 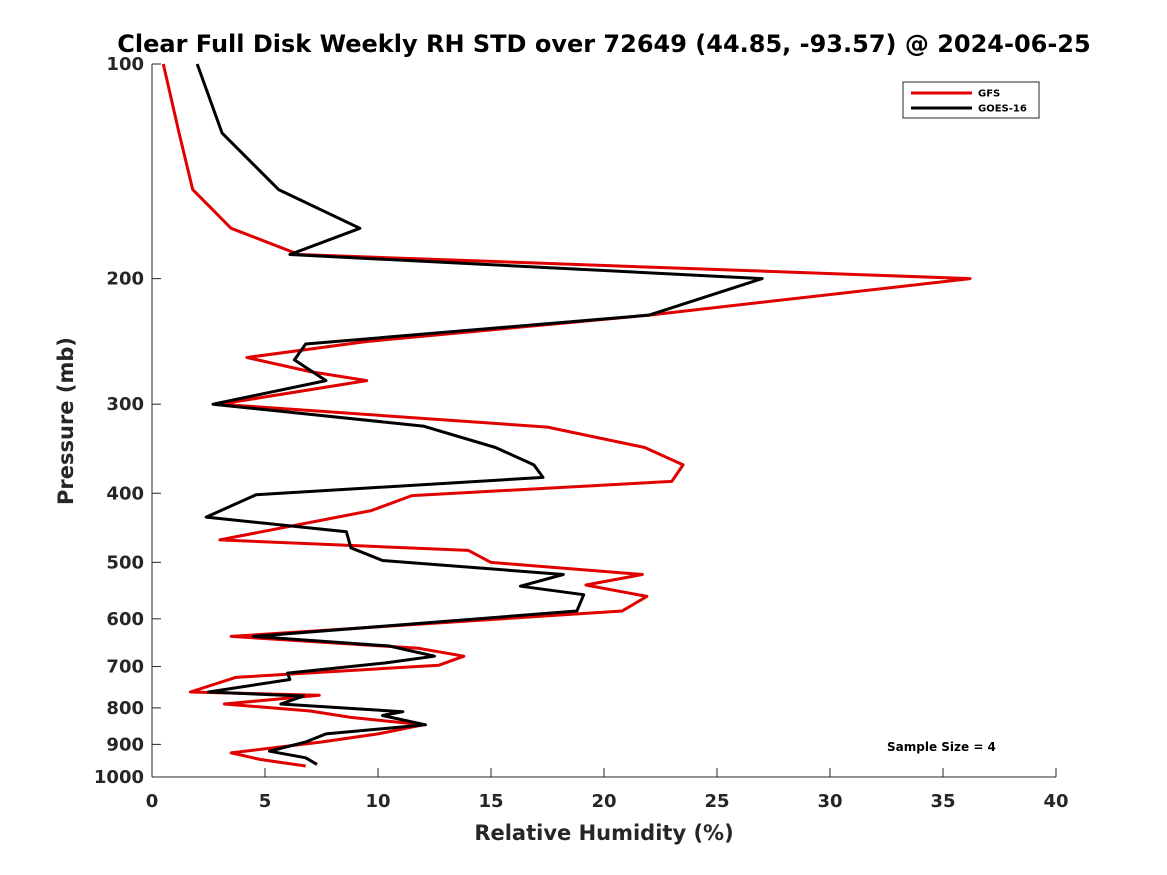 I want to click on x-tick-label: 15, so click(x=490, y=801).